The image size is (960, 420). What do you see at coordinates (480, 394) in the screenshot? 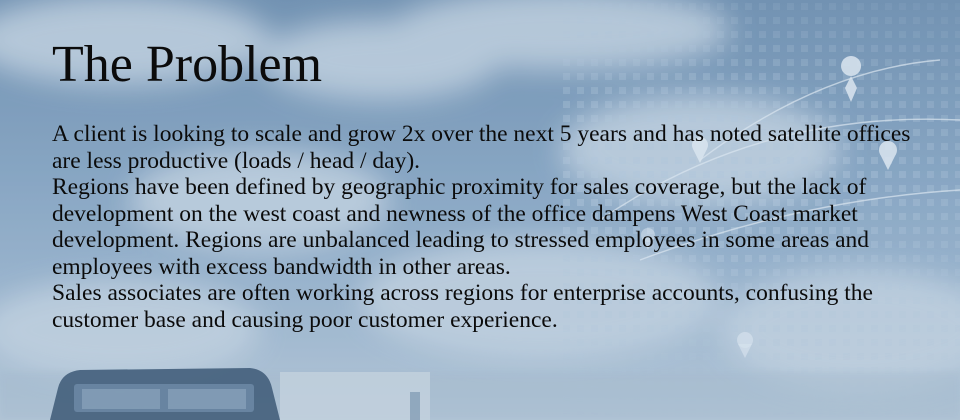
I see `truck-image` at bounding box center [480, 394].